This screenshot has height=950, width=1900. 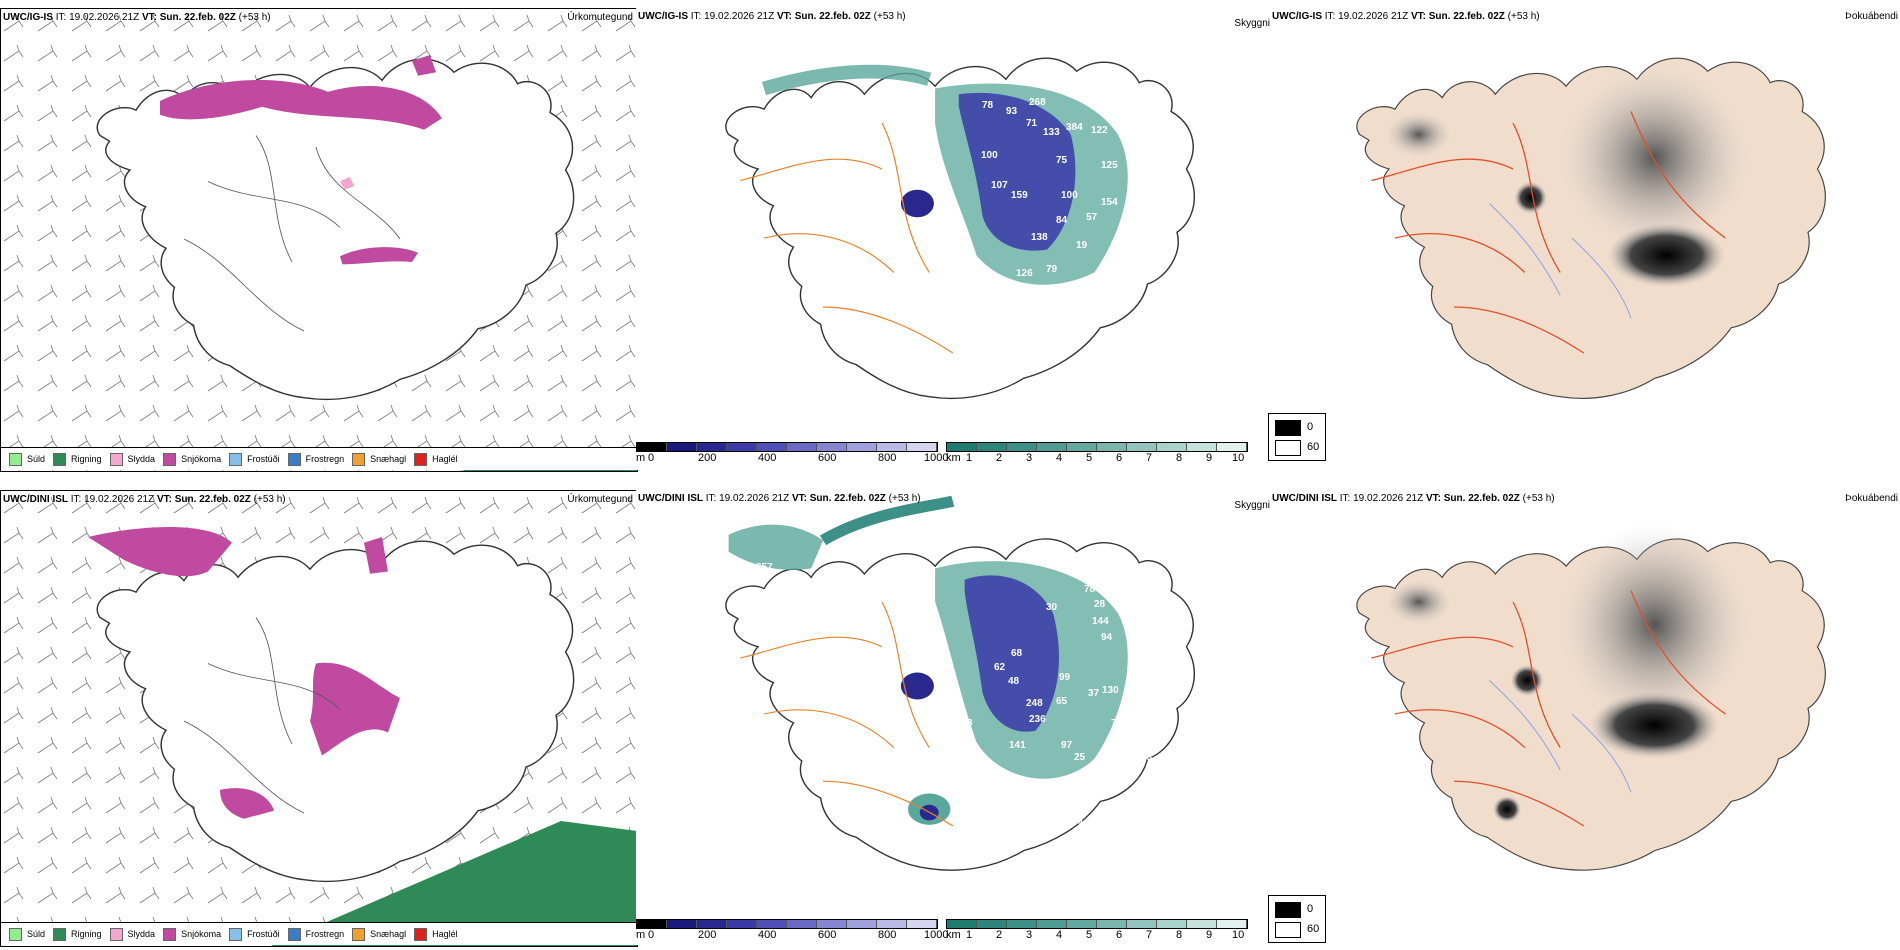 What do you see at coordinates (1117, 245) in the screenshot?
I see `svg-text: 76` at bounding box center [1117, 245].